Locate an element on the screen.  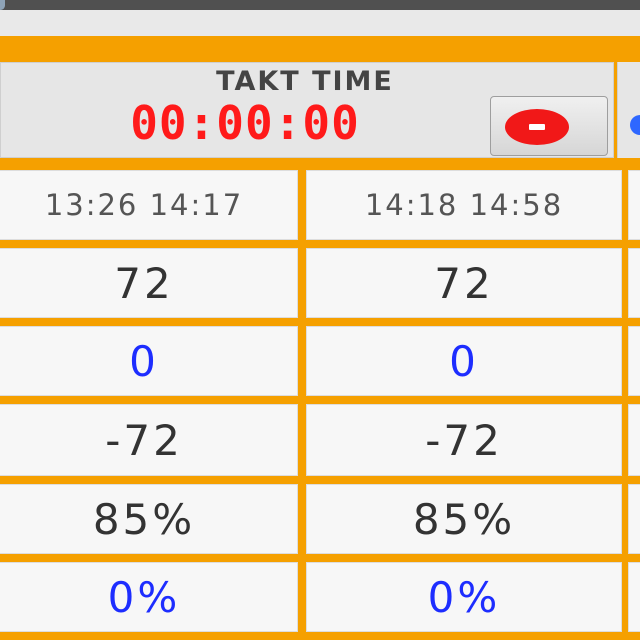
time-range-label: 13:26 14:17 is located at coordinates (144, 205).